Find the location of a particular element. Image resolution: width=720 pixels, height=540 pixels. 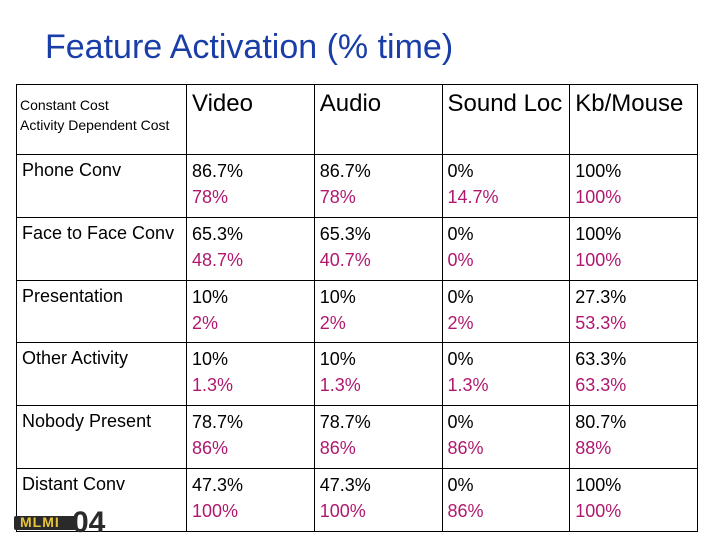

row-label: Other Activity is located at coordinates (101, 374).